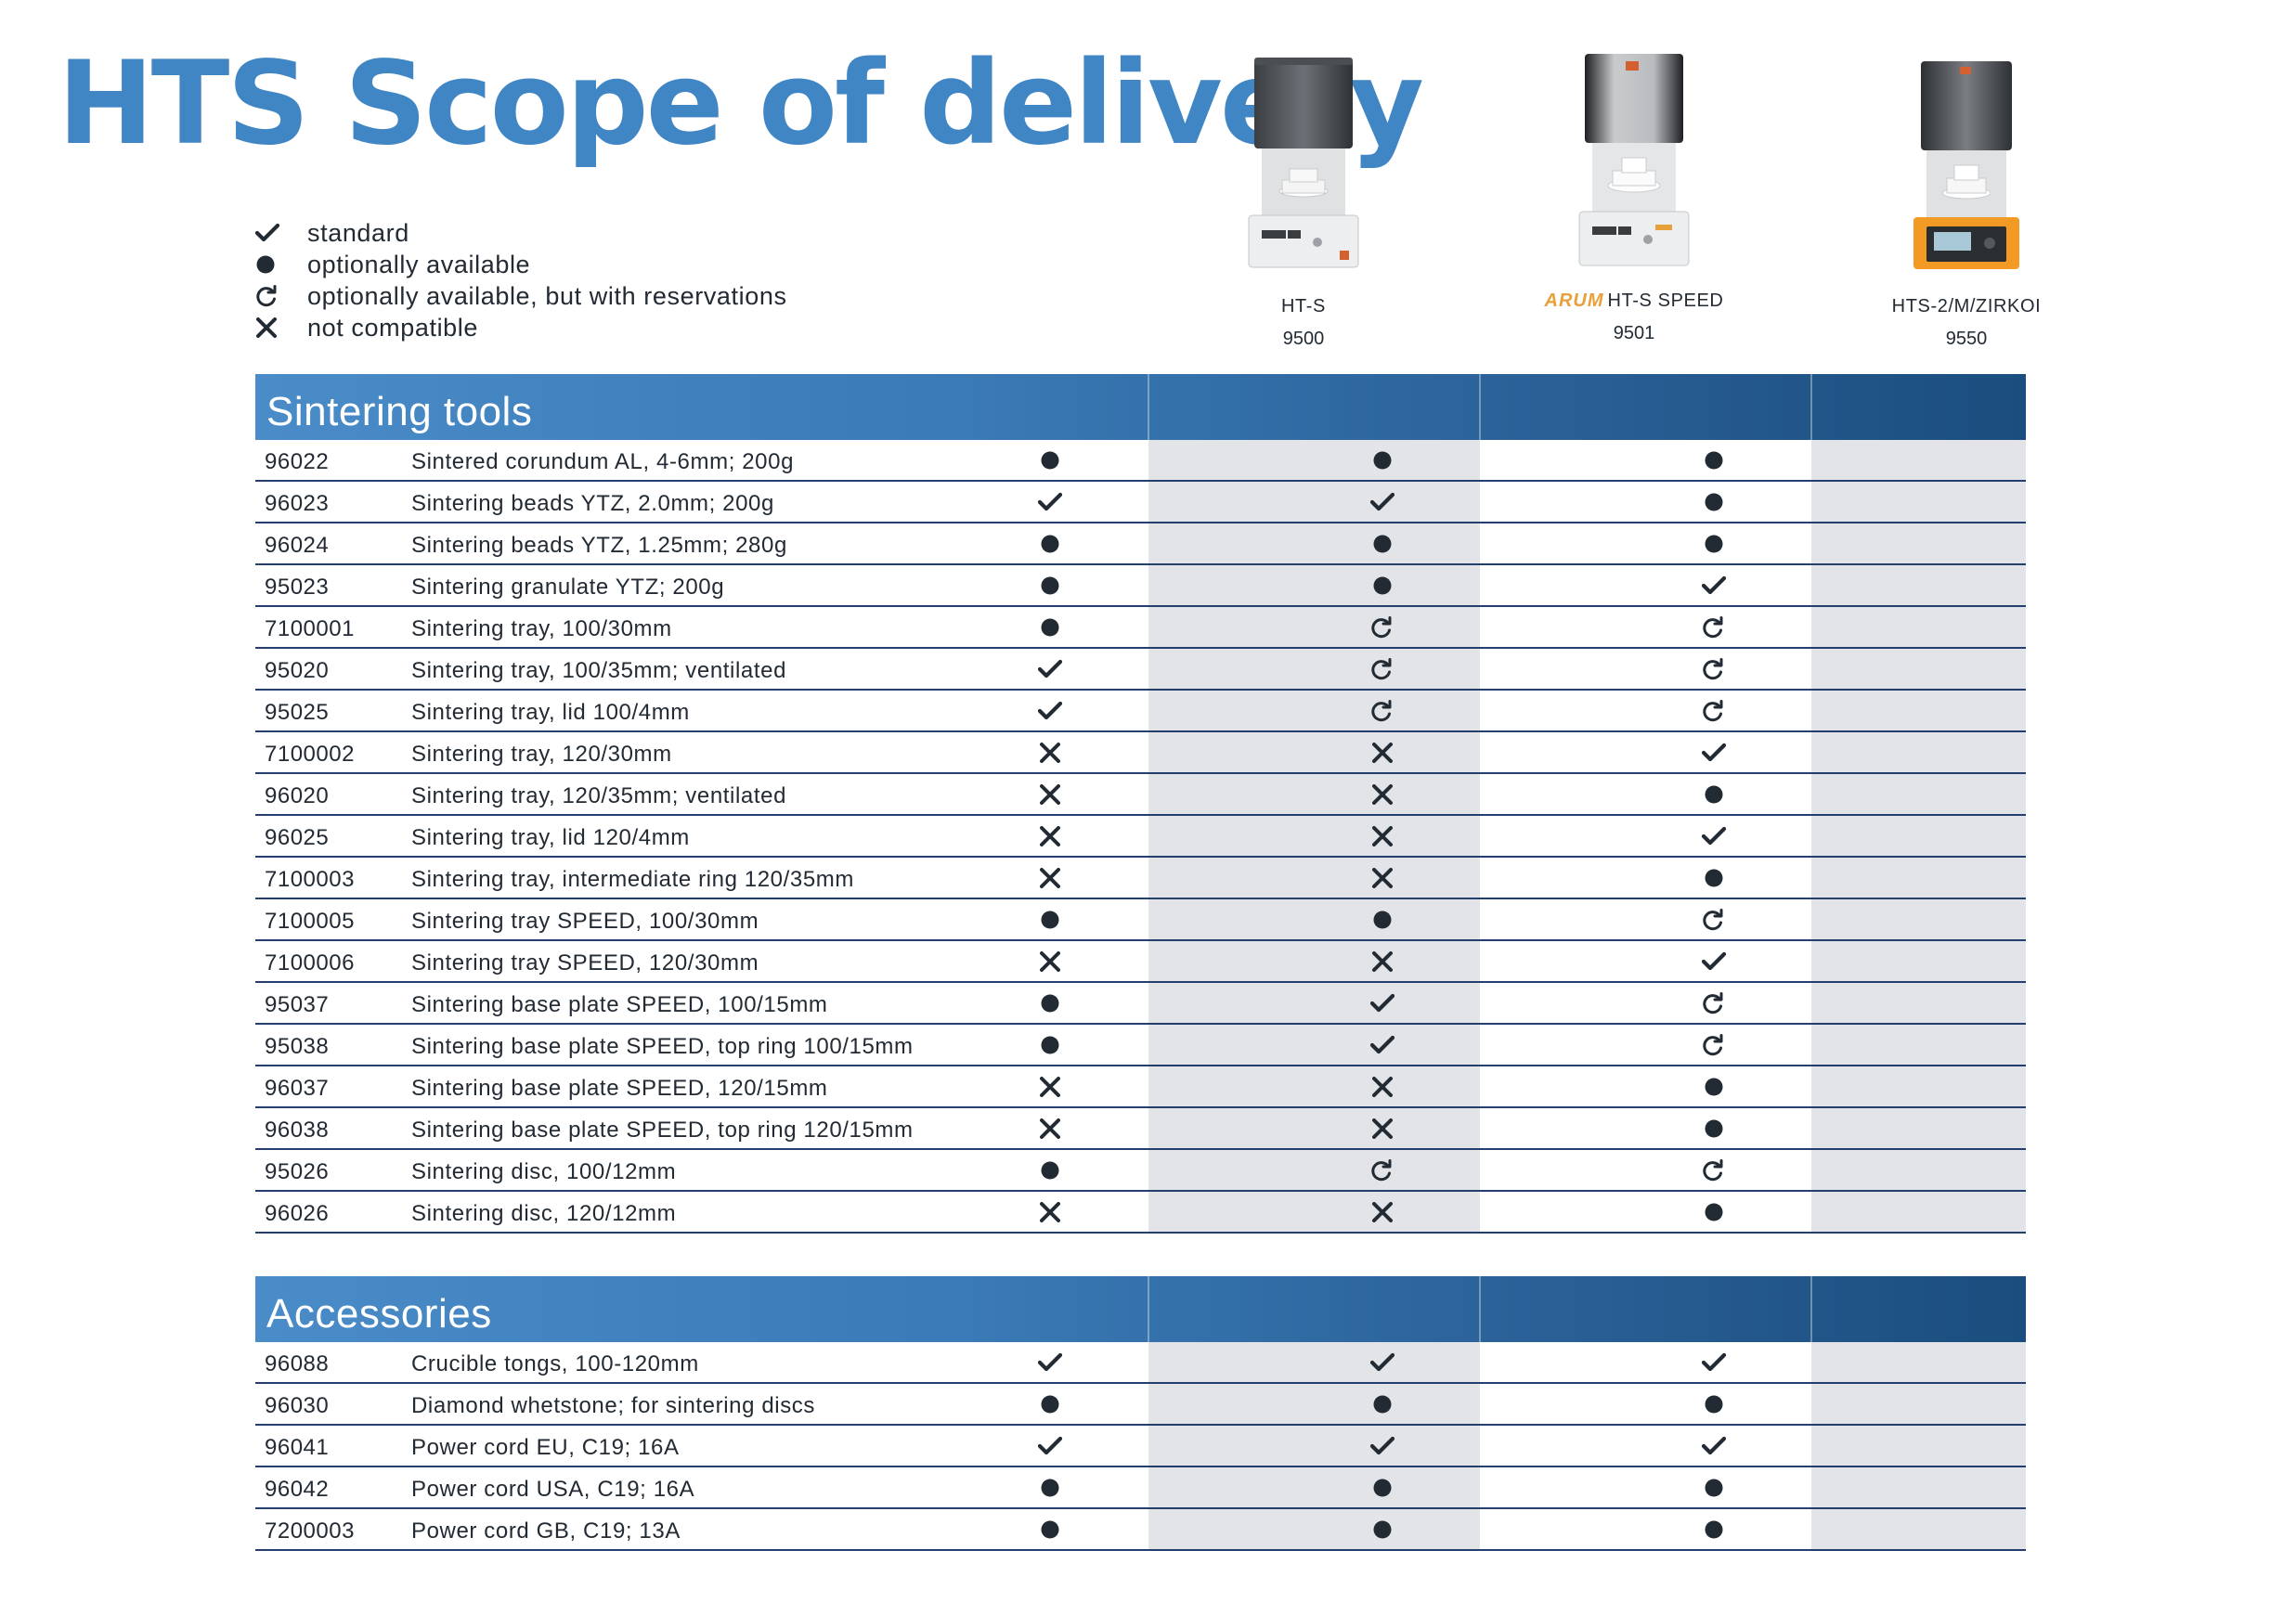 This screenshot has width=2296, height=1615. What do you see at coordinates (585, 962) in the screenshot?
I see `article-description: Sintering tray SPEED, 120/30mm` at bounding box center [585, 962].